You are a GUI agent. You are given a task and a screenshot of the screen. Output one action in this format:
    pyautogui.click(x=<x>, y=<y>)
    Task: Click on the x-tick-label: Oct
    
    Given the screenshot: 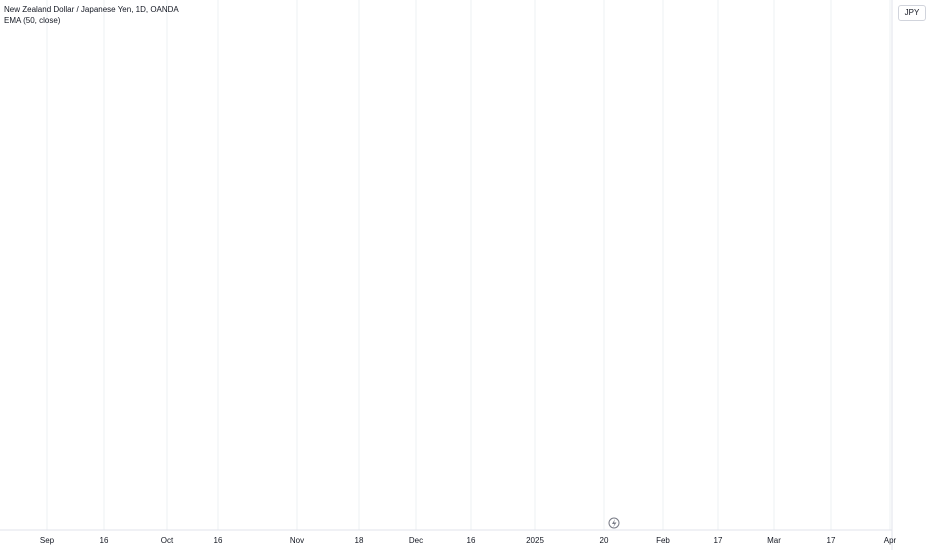 What is the action you would take?
    pyautogui.click(x=167, y=540)
    